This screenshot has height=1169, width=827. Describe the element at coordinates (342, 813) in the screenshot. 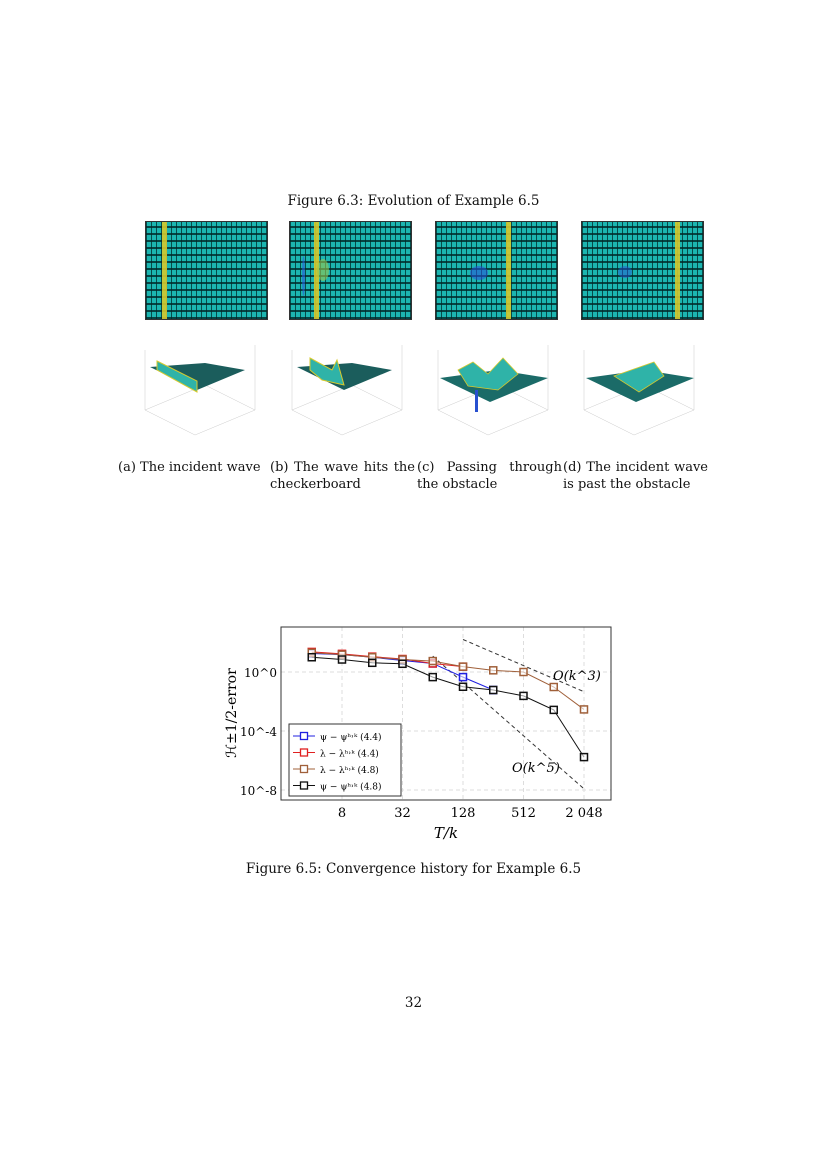

I see `x-tick-label: 8` at that location.